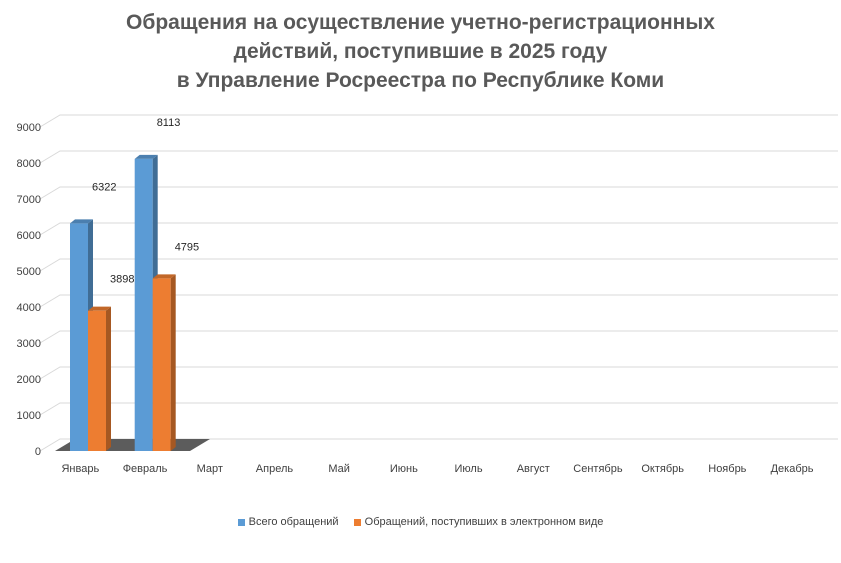 This screenshot has height=563, width=841. I want to click on y-tick-label: 2000, so click(29, 380).